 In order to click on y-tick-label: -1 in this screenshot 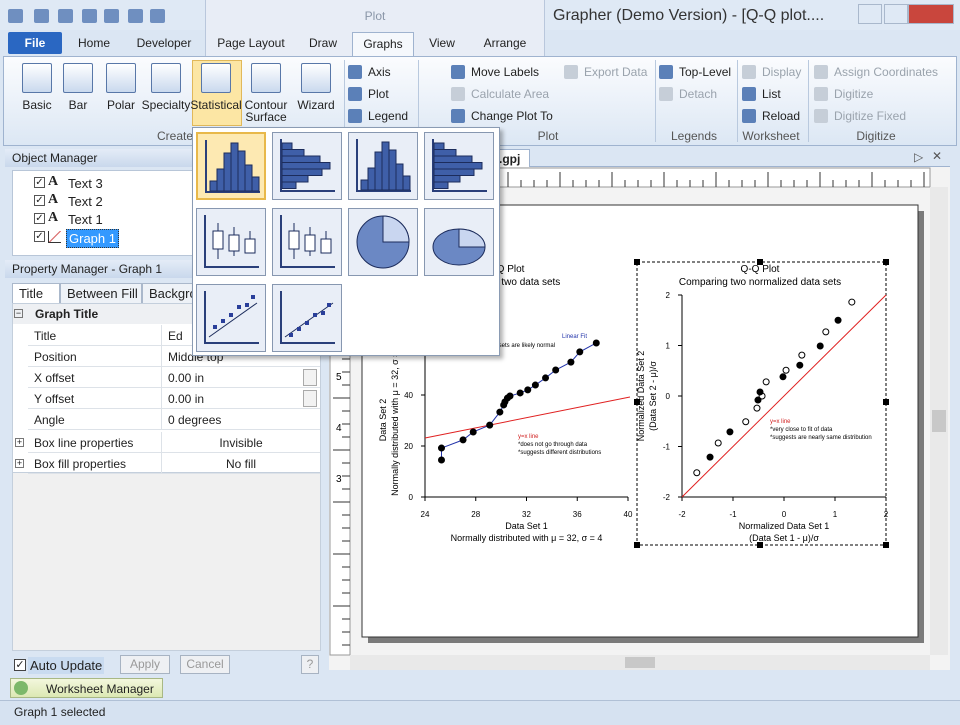, I will do `click(667, 447)`.